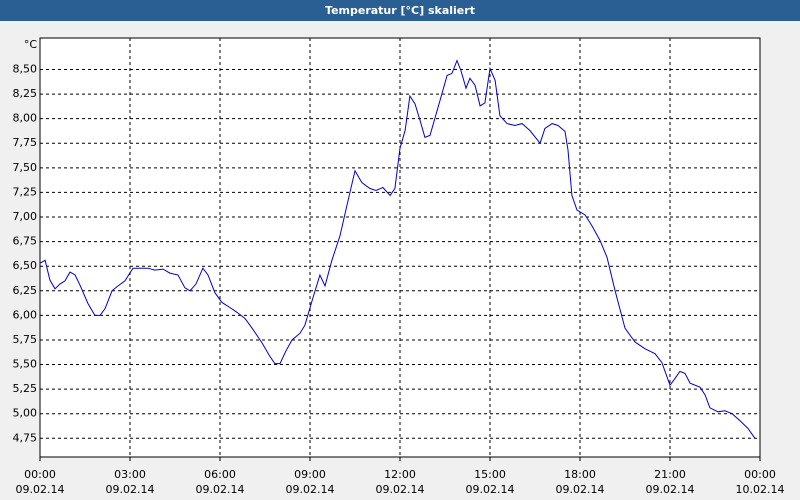  What do you see at coordinates (25, 314) in the screenshot?
I see `y-tick-label: 6,00` at bounding box center [25, 314].